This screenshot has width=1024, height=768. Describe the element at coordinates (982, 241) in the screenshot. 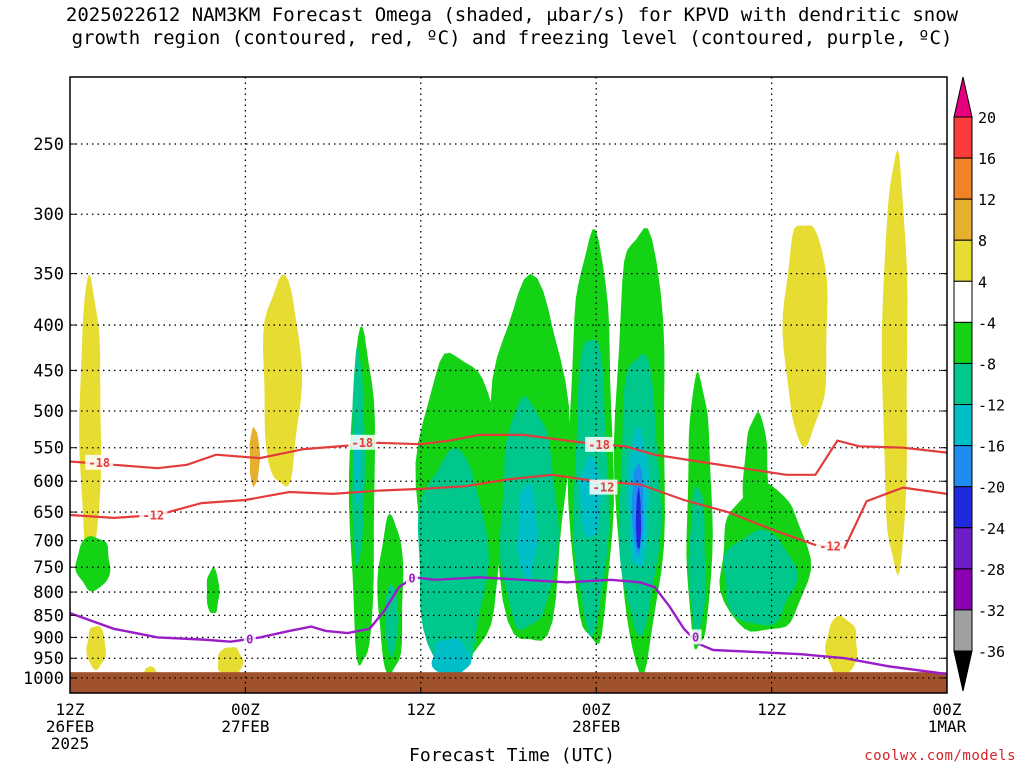

I see `colorbar-label: 8` at that location.